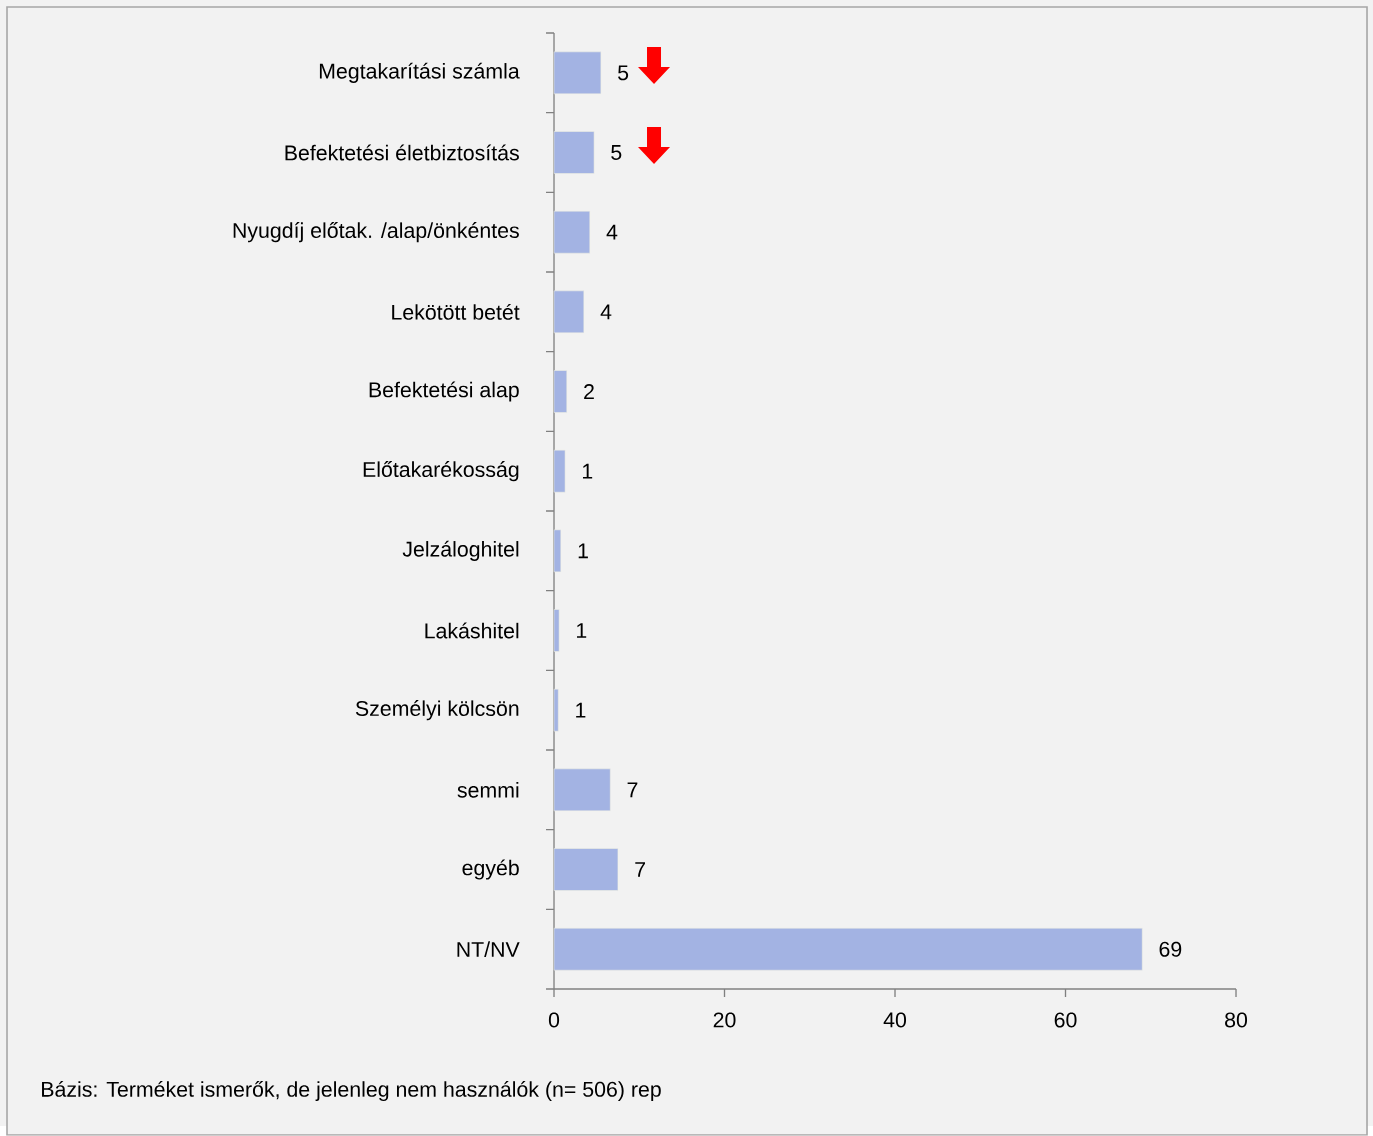 This screenshot has height=1136, width=1373. What do you see at coordinates (456, 311) in the screenshot?
I see `y-tick-label: Lekötött betét` at bounding box center [456, 311].